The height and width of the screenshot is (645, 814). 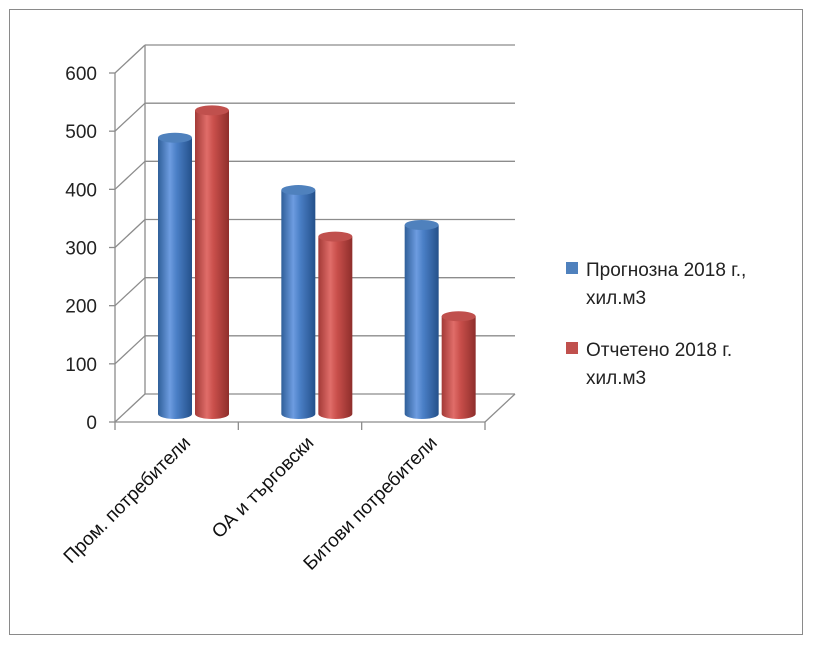 I want to click on floor-right-edge, so click(x=500, y=408).